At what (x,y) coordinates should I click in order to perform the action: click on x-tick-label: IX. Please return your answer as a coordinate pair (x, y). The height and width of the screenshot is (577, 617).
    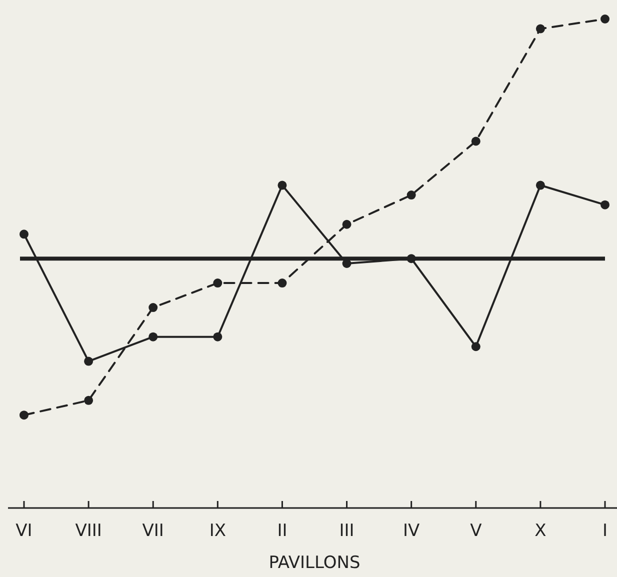
    Looking at the image, I should click on (217, 531).